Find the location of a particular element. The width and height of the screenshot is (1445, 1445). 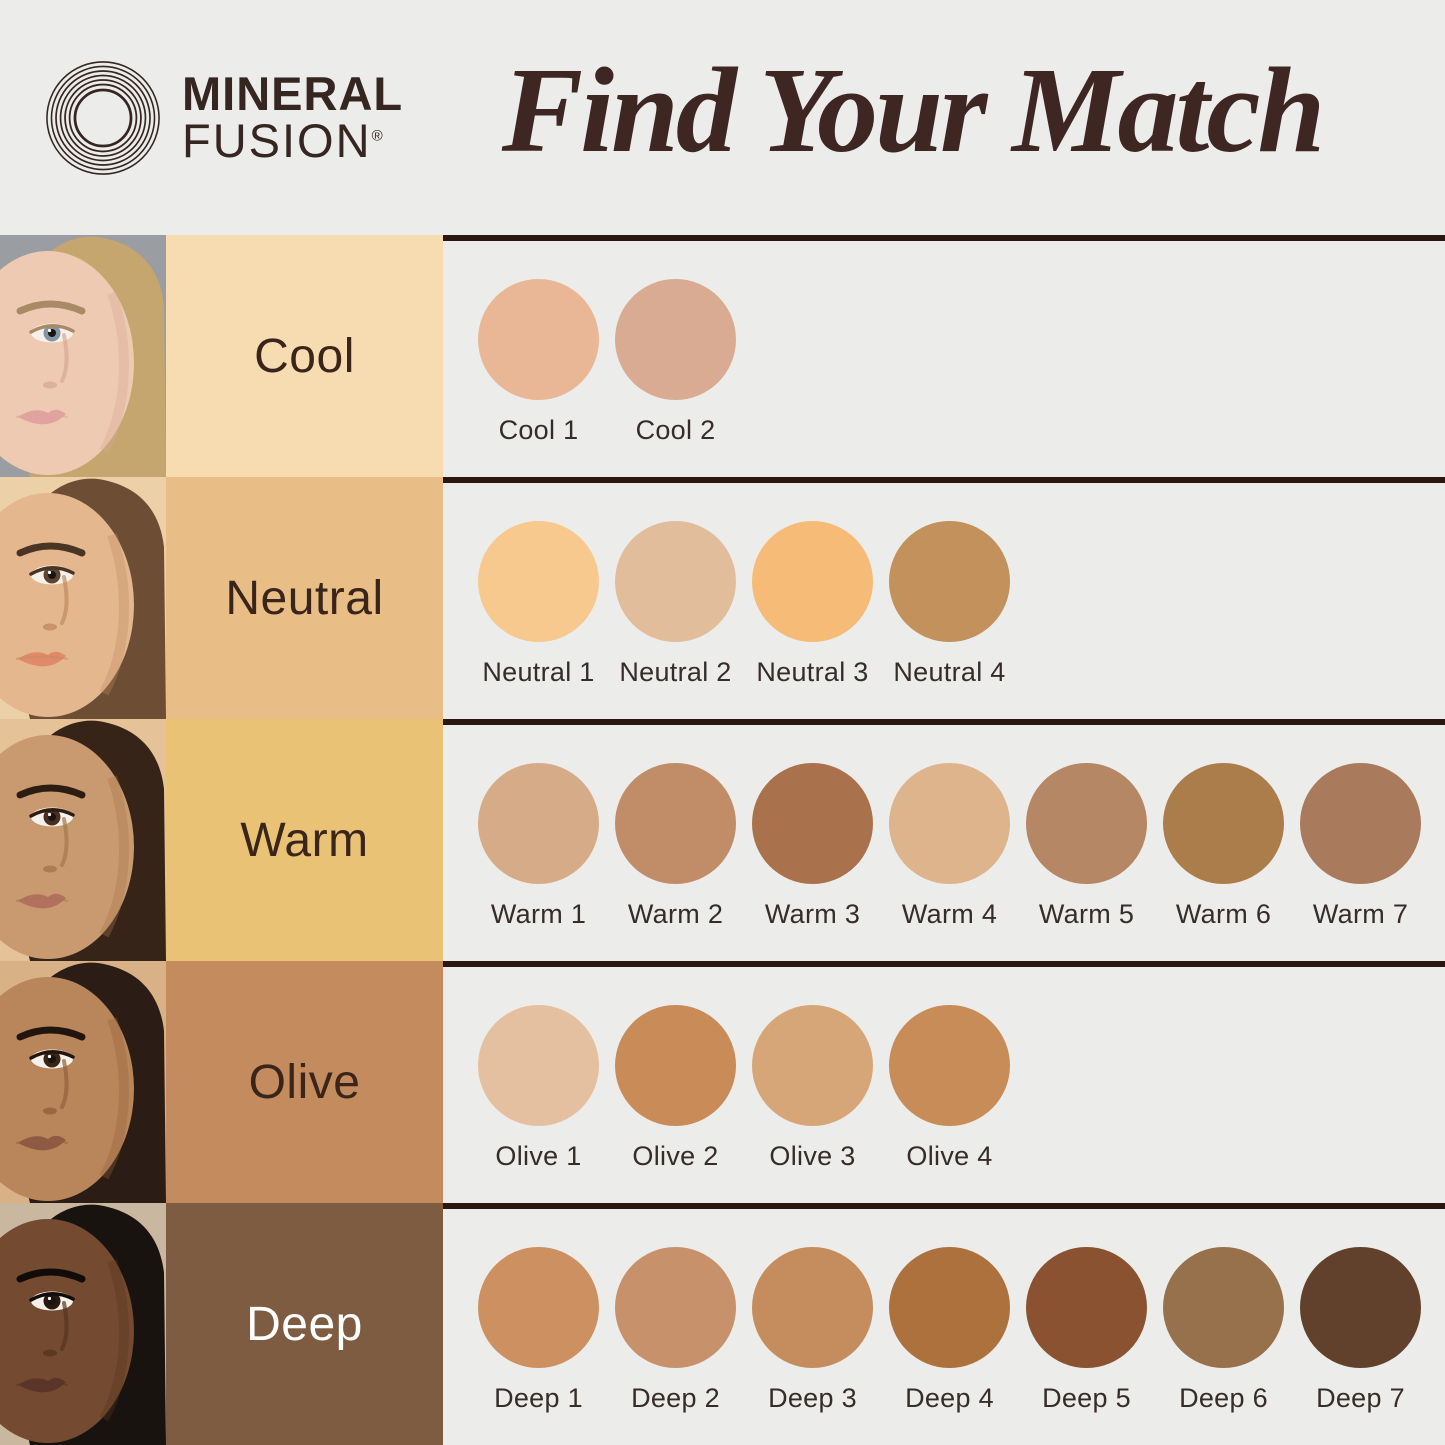

tone-label: Warm is located at coordinates (304, 840).